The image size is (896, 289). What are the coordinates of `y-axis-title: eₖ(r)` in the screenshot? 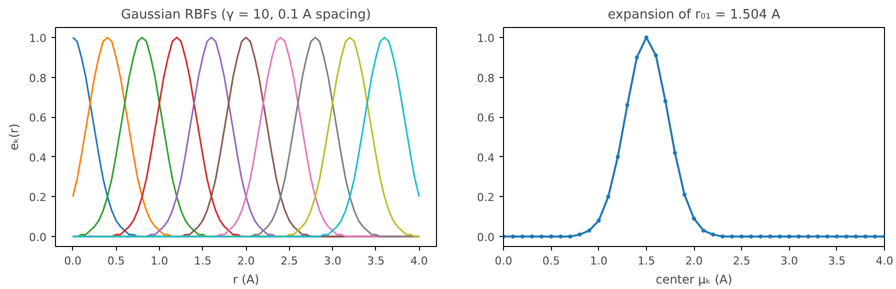 It's located at (14, 137).